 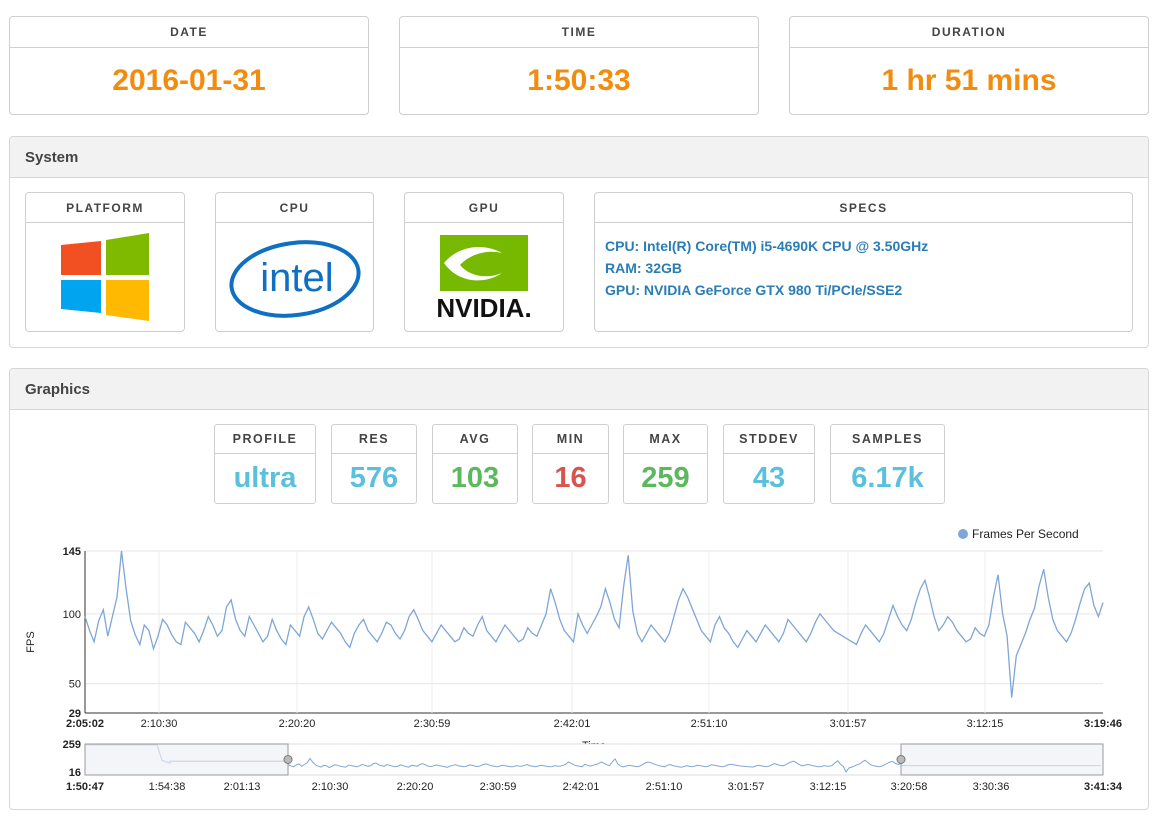 I want to click on metric-stddev: STDDEV 43, so click(x=769, y=464).